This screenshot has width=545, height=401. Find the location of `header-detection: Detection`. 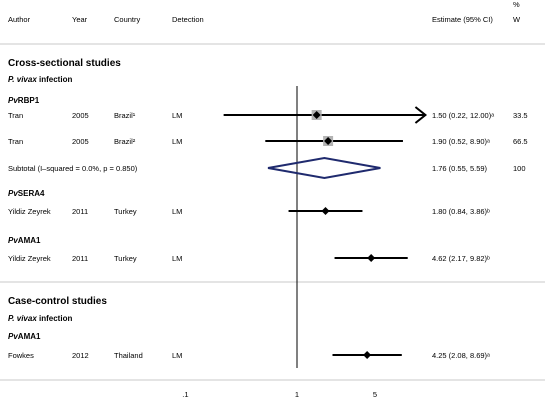

header-detection: Detection is located at coordinates (188, 19).